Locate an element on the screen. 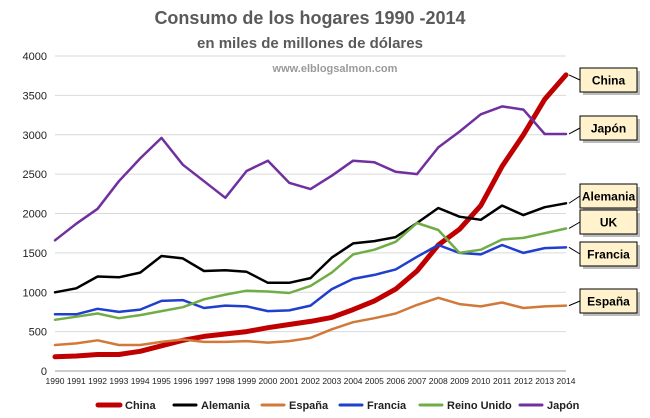  callout-label: Japón is located at coordinates (608, 129).